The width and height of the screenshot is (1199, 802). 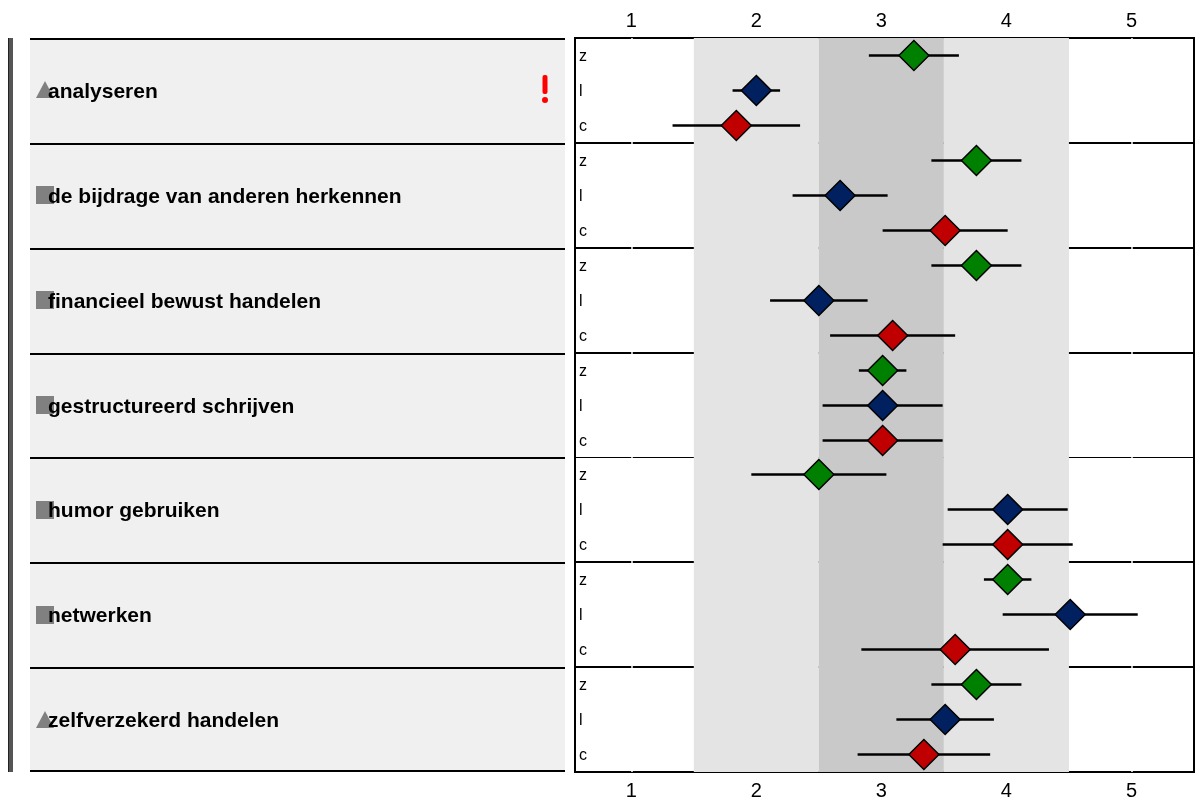 I want to click on y-axis-title: financieel bewust handelen, so click(x=185, y=300).